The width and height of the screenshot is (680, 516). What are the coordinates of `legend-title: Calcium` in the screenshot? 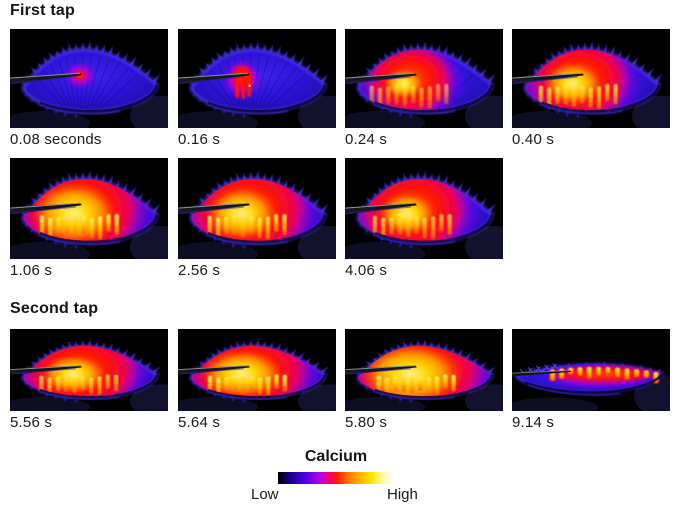 It's located at (336, 456).